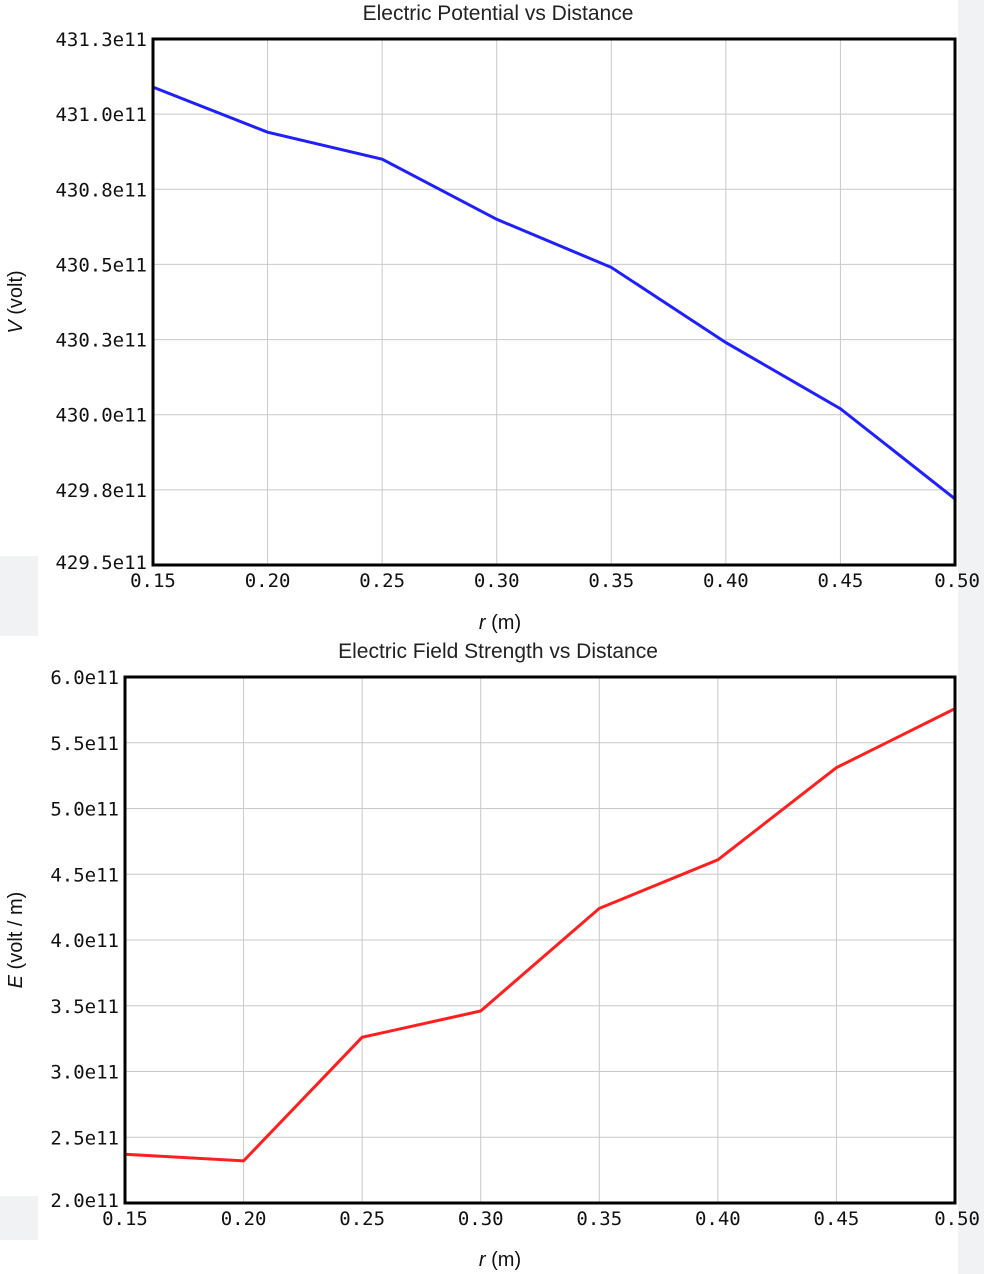 This screenshot has height=1274, width=984. Describe the element at coordinates (268, 581) in the screenshot. I see `potential-x-tick-label: 0.20` at that location.